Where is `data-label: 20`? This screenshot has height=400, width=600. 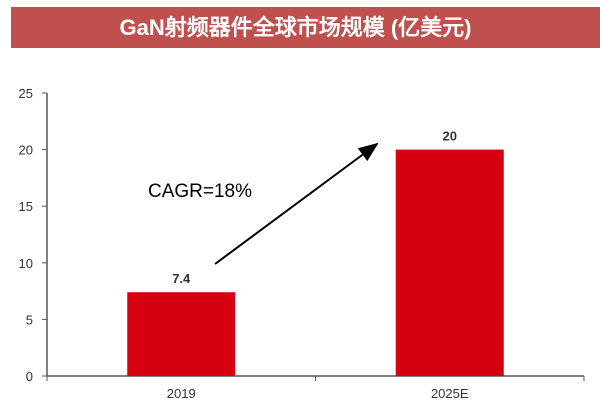
data-label: 20 is located at coordinates (450, 136).